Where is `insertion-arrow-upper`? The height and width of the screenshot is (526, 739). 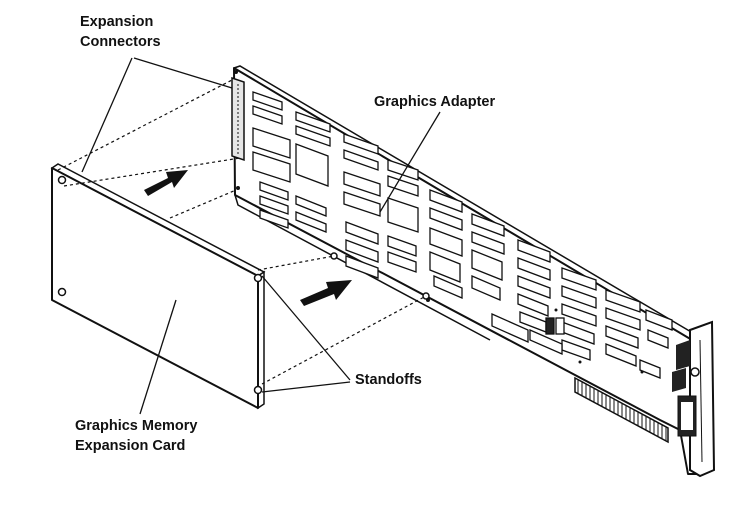 insertion-arrow-upper is located at coordinates (166, 183).